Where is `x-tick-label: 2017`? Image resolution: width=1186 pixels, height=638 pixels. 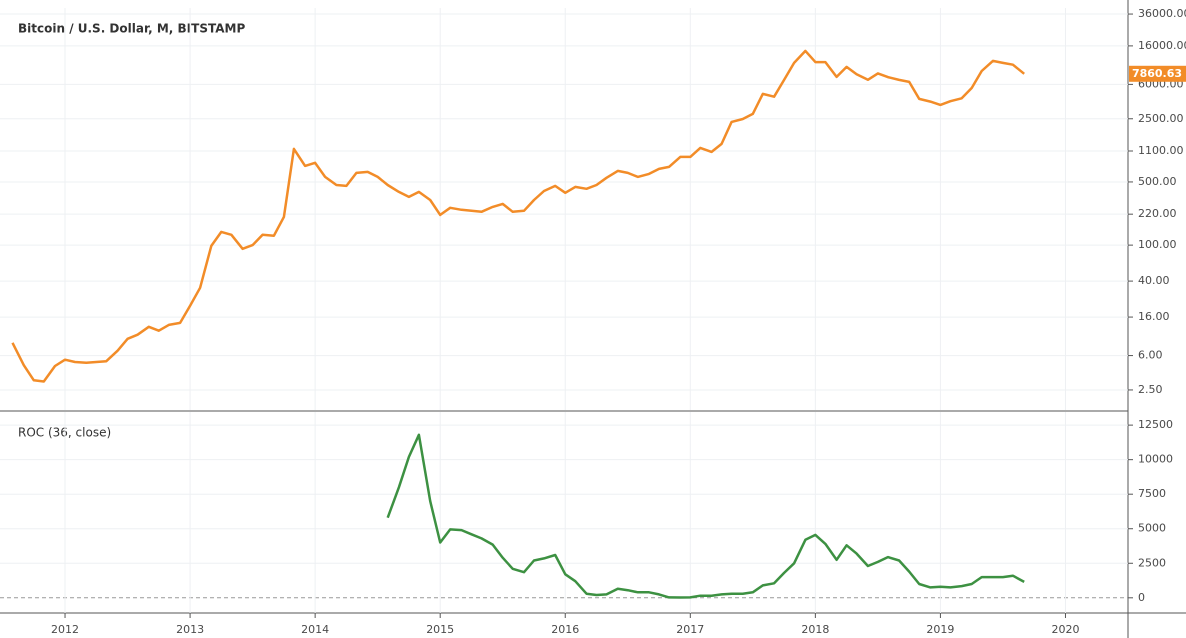 x-tick-label: 2017 is located at coordinates (690, 629).